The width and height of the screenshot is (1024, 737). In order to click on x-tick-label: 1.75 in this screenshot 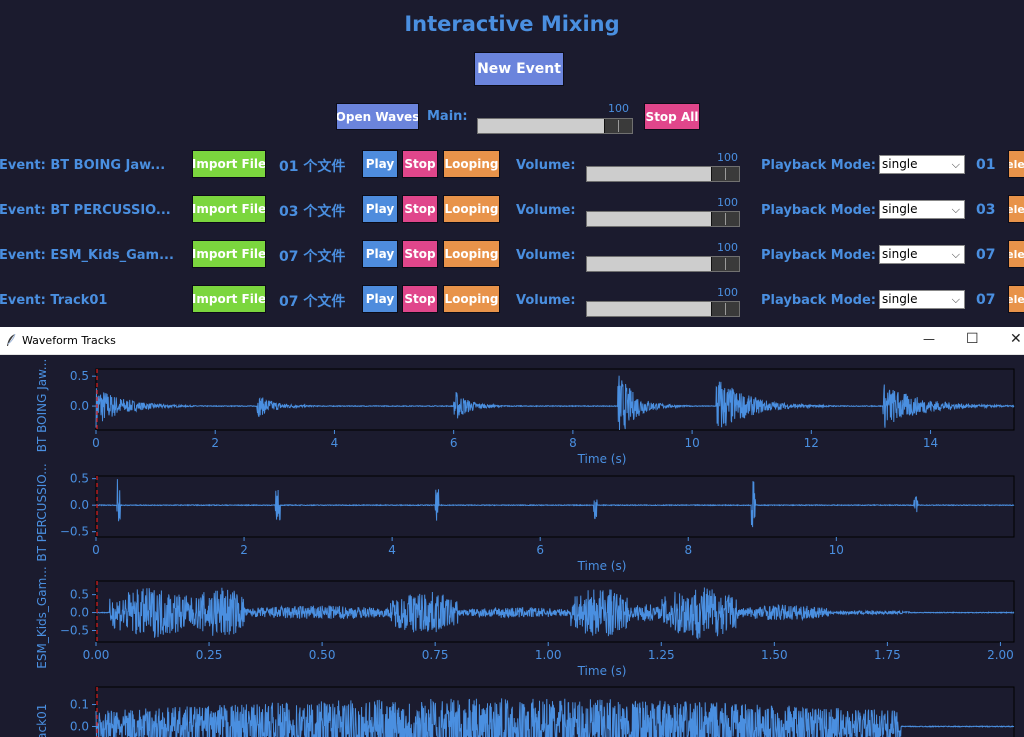, I will do `click(887, 655)`.